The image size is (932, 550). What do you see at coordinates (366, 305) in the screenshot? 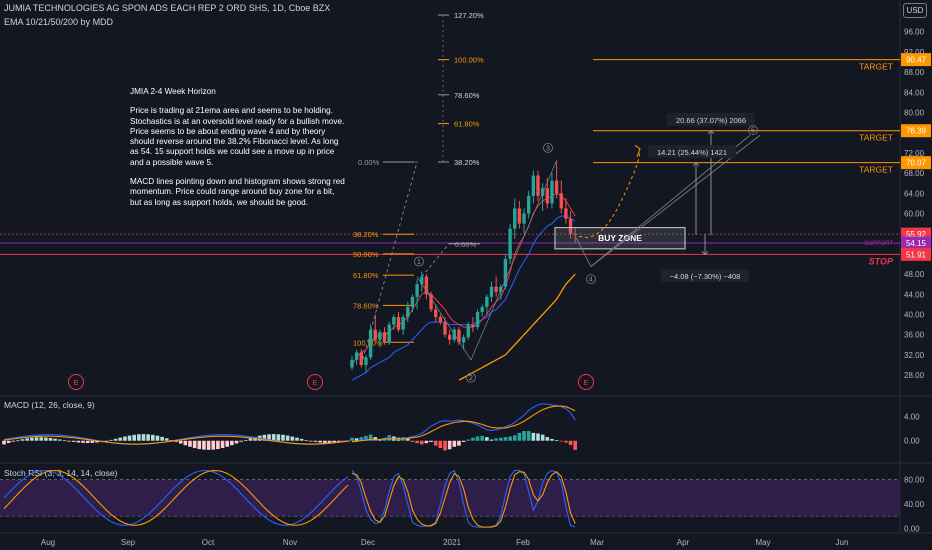
I see `fib-ret-label: 78.60%` at bounding box center [366, 305].